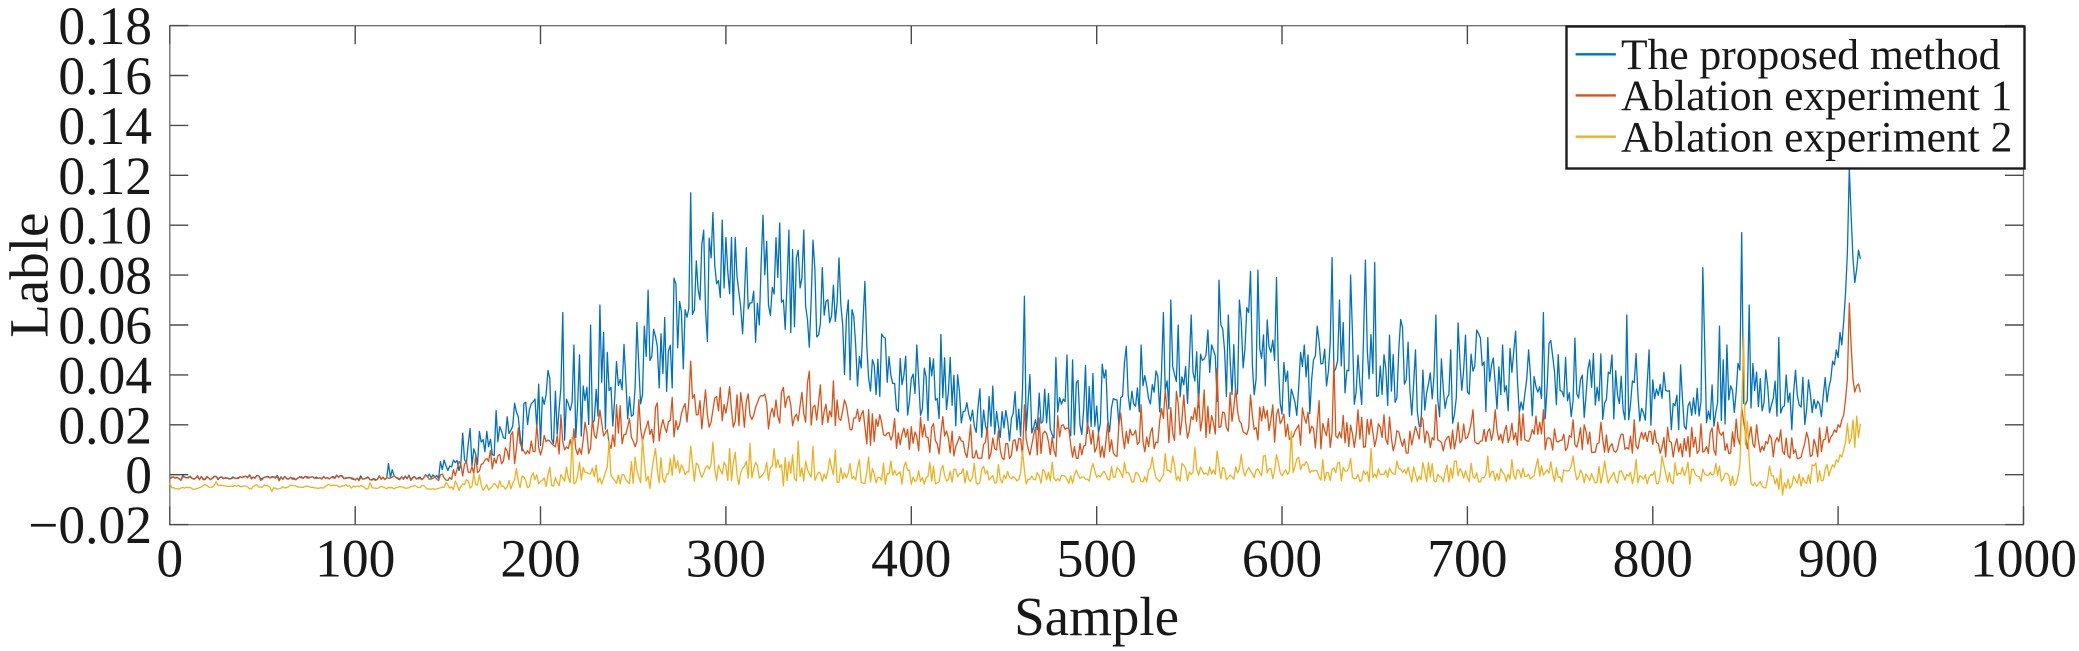 The image size is (2079, 651). I want to click on svg-text: 700, so click(1467, 559).